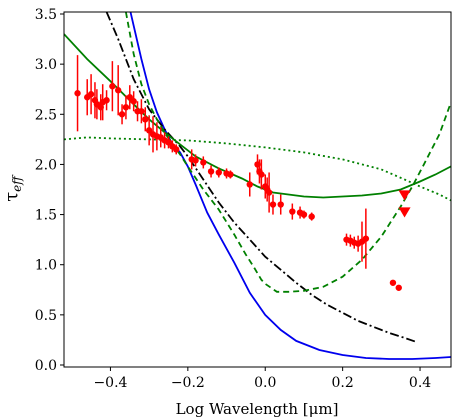 Image resolution: width=456 pixels, height=420 pixels. Describe the element at coordinates (188, 383) in the screenshot. I see `x-tick-label: −0.2` at that location.